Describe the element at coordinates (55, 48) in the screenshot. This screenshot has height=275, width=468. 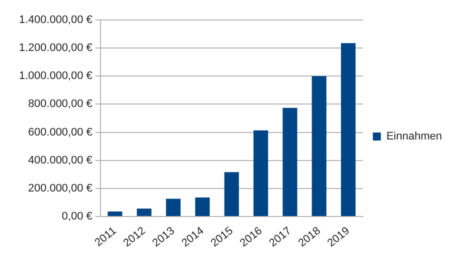
I see `y-tick-label: 1.200.000,00 €` at that location.